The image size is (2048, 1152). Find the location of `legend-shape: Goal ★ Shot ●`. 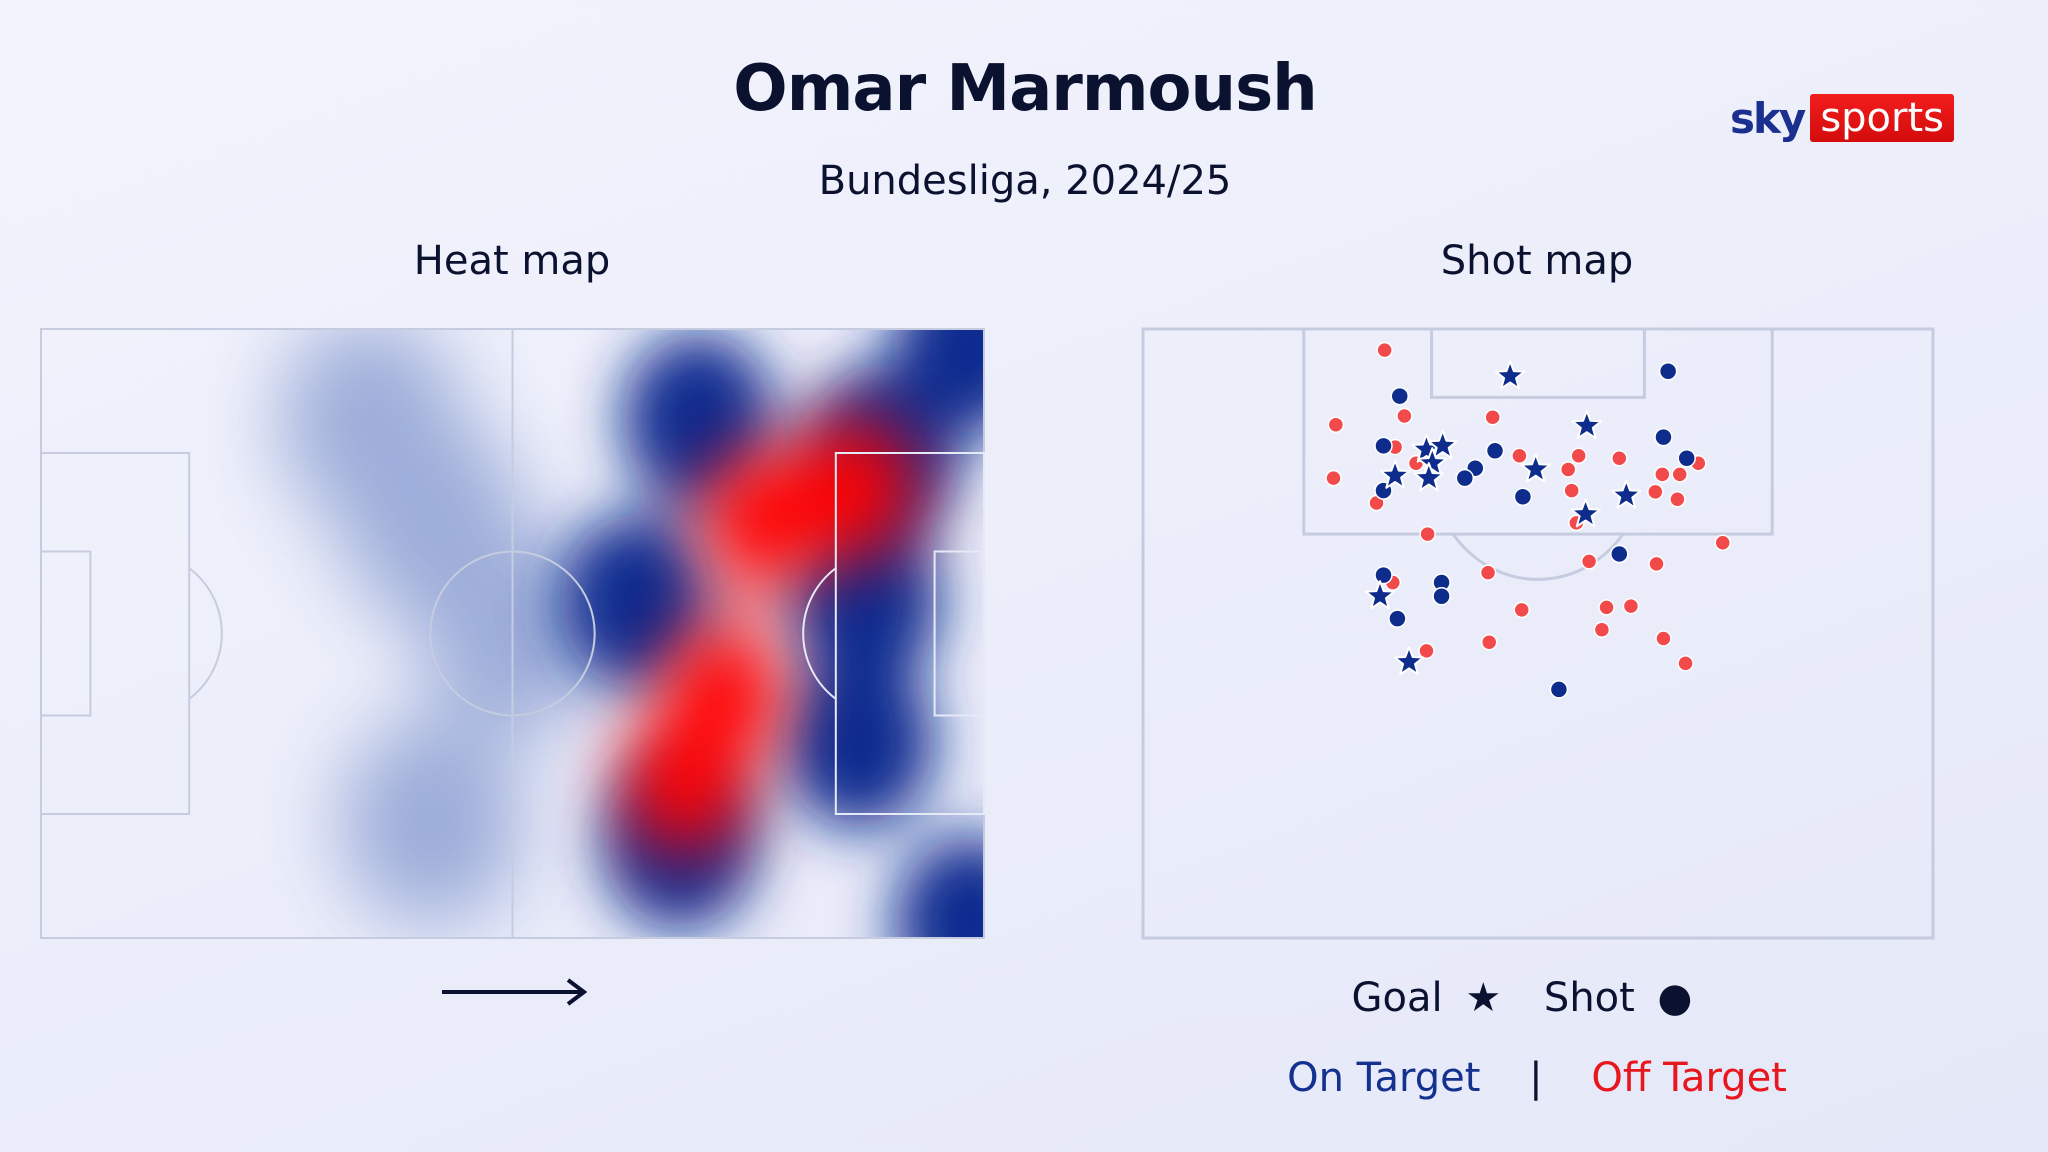

legend-shape: Goal ★ Shot ● is located at coordinates (1537, 998).